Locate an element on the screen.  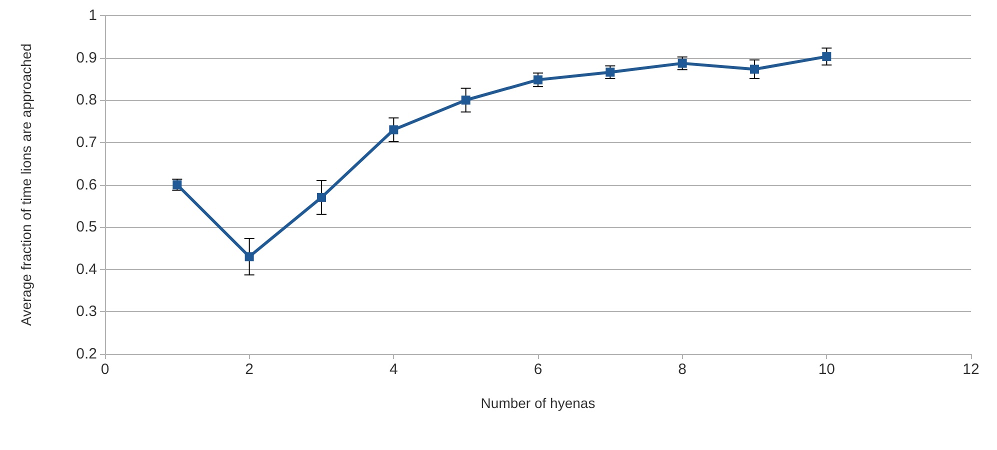
y-tick-label: 0.8 is located at coordinates (86, 100).